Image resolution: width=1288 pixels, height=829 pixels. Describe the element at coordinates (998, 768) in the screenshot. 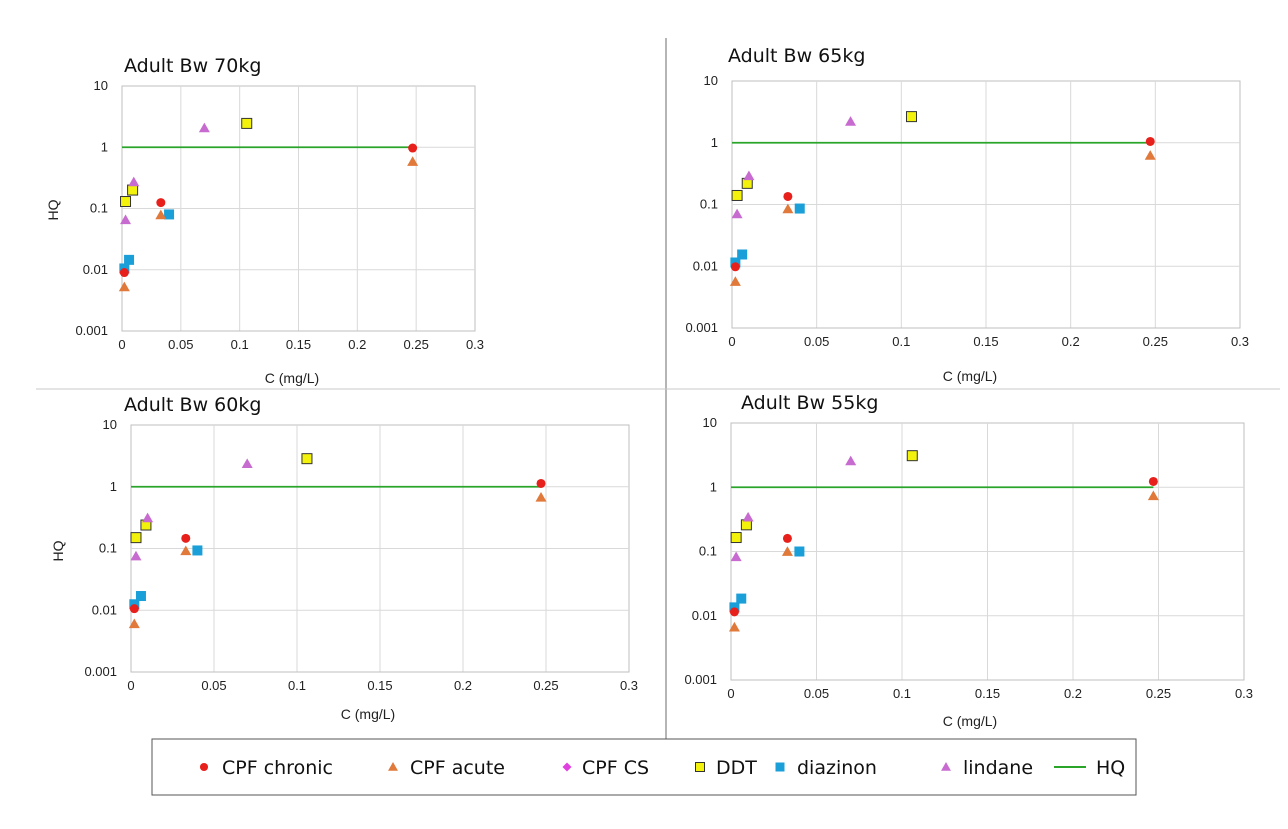

I see `legend-label: lindane` at that location.